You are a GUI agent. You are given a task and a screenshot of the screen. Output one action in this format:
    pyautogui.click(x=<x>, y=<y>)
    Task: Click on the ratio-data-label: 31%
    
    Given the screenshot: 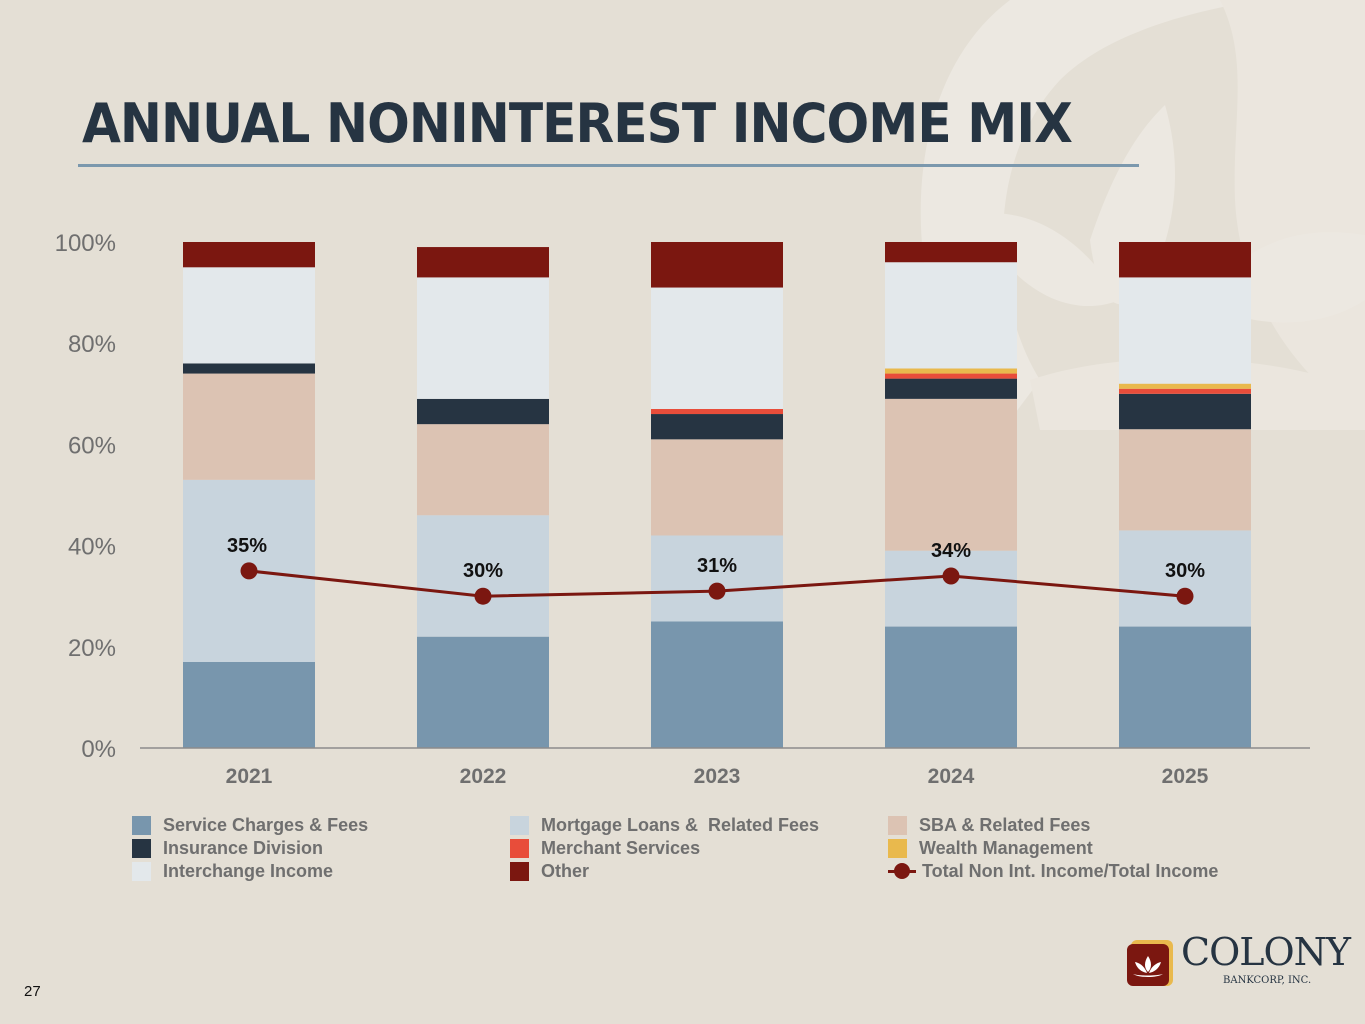 What is the action you would take?
    pyautogui.click(x=717, y=566)
    